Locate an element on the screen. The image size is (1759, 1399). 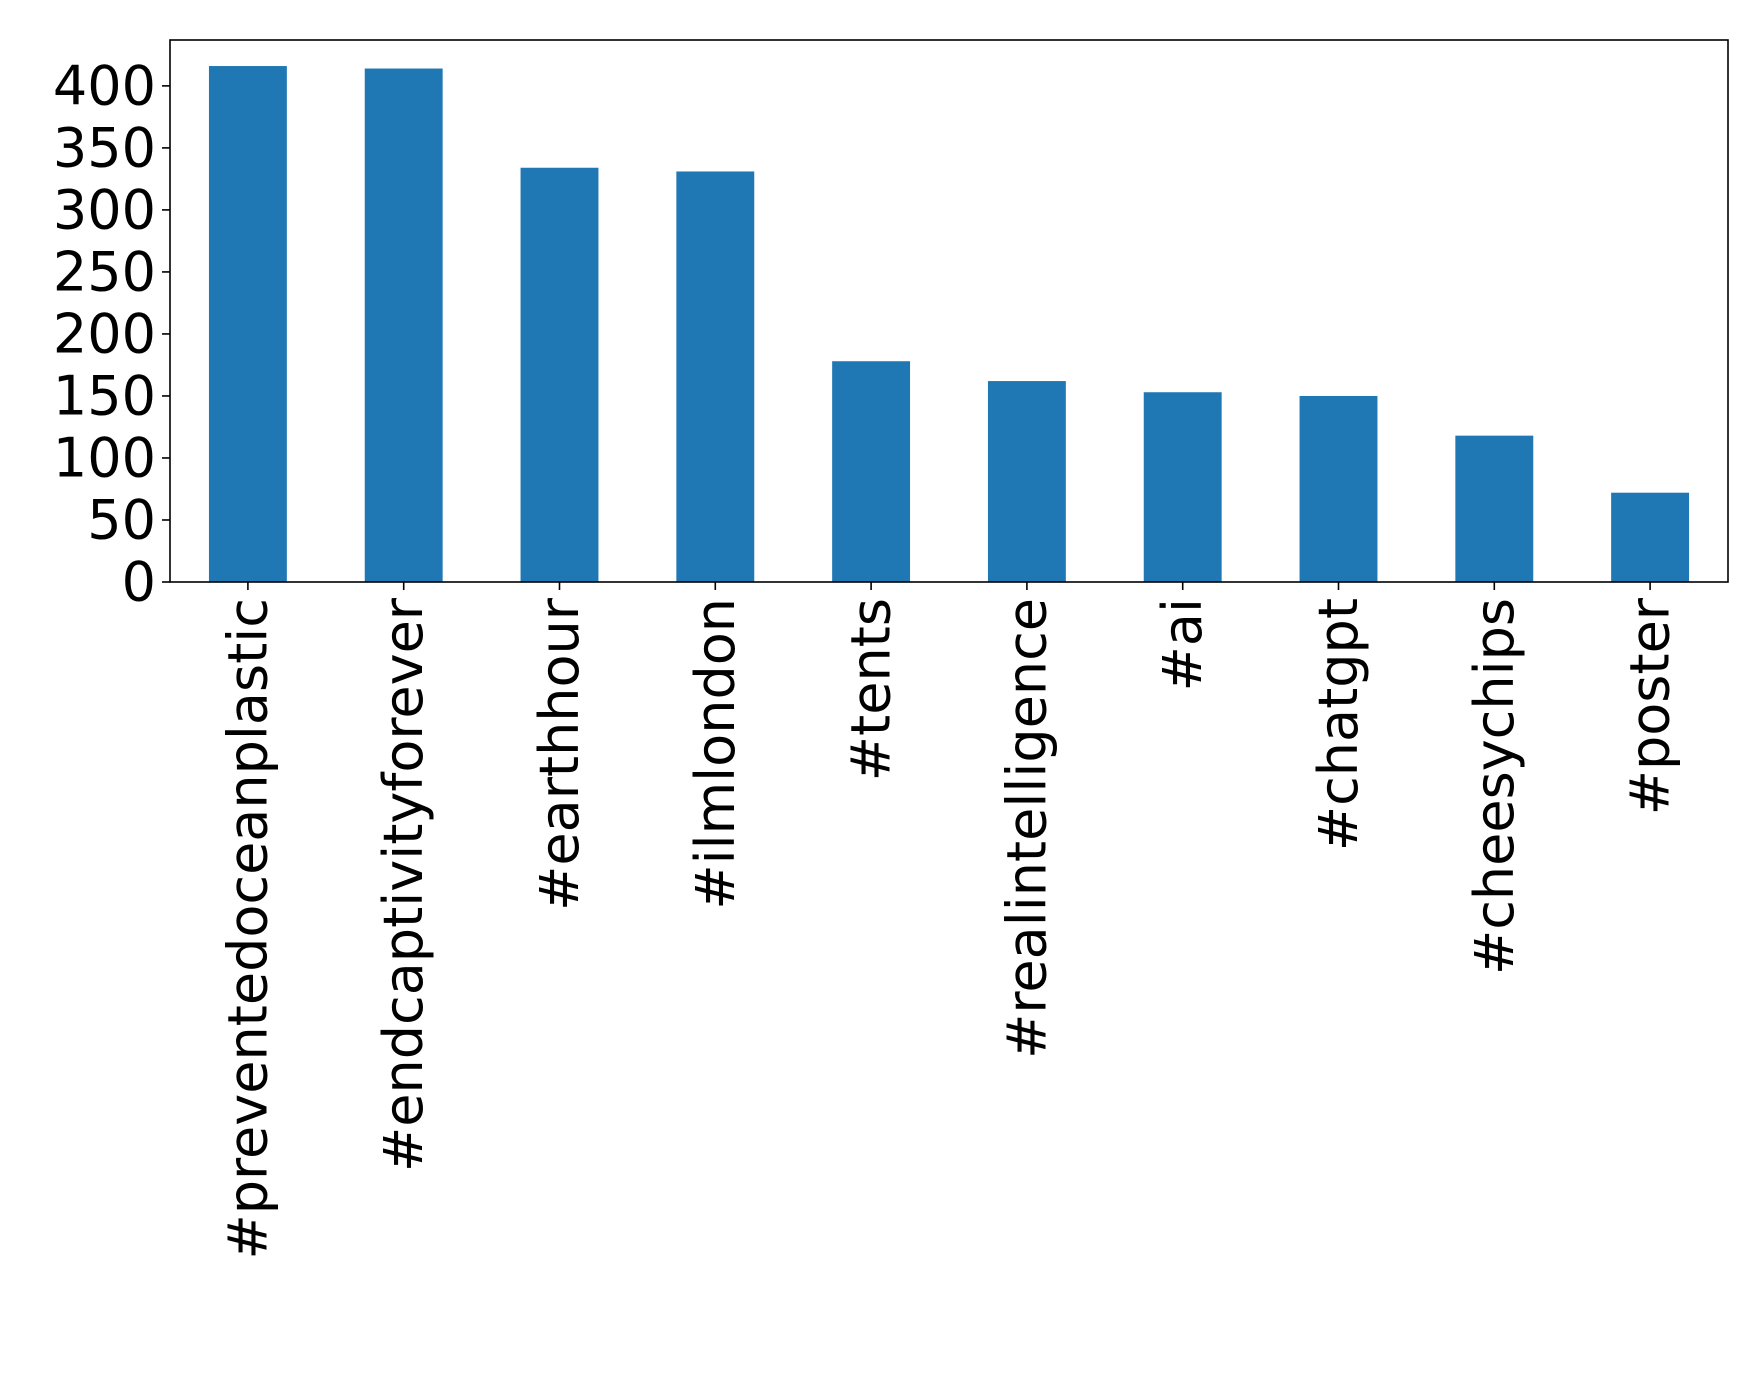
bar-realintelligence is located at coordinates (1026, 481).